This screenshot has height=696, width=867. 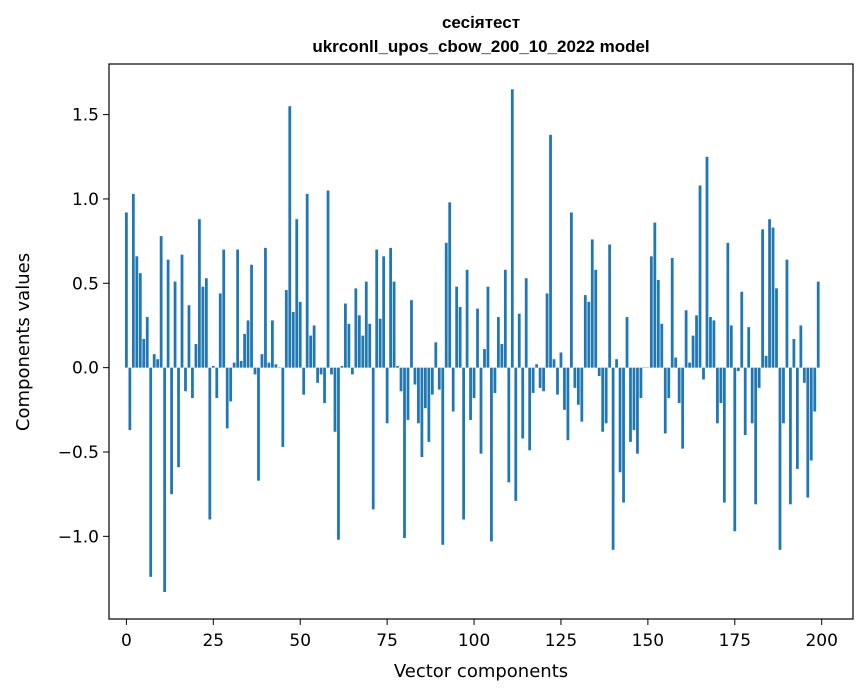 What do you see at coordinates (78, 453) in the screenshot?
I see `y-tick-label: −0.5` at bounding box center [78, 453].